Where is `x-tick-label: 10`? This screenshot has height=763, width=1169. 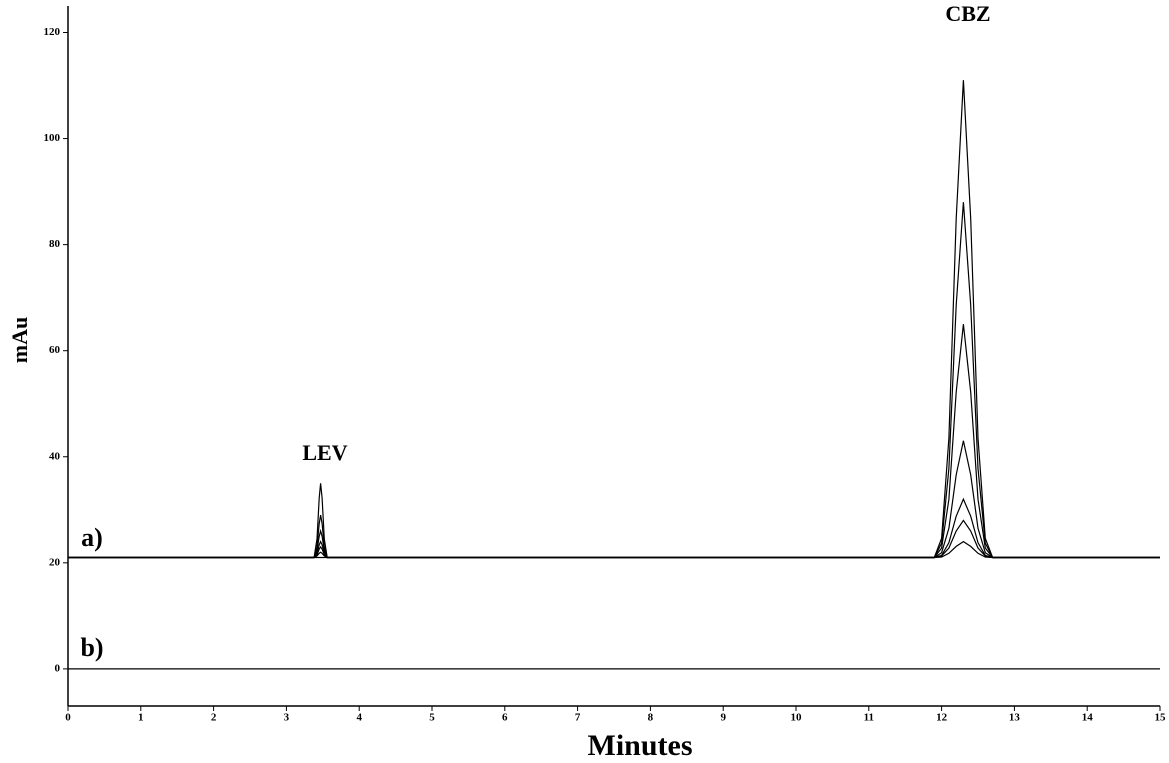
x-tick-label: 10 is located at coordinates (797, 718).